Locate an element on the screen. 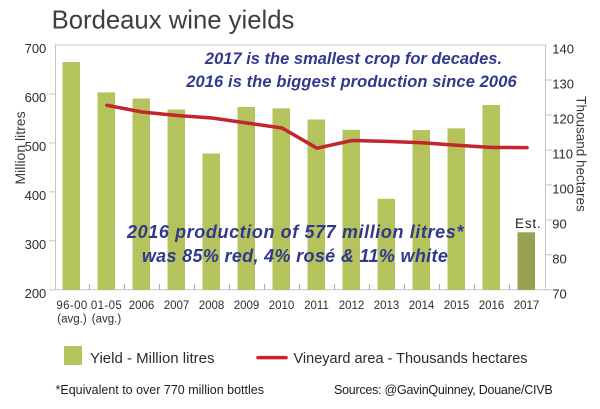 This screenshot has height=409, width=600. svg-text: 2015 is located at coordinates (457, 306).